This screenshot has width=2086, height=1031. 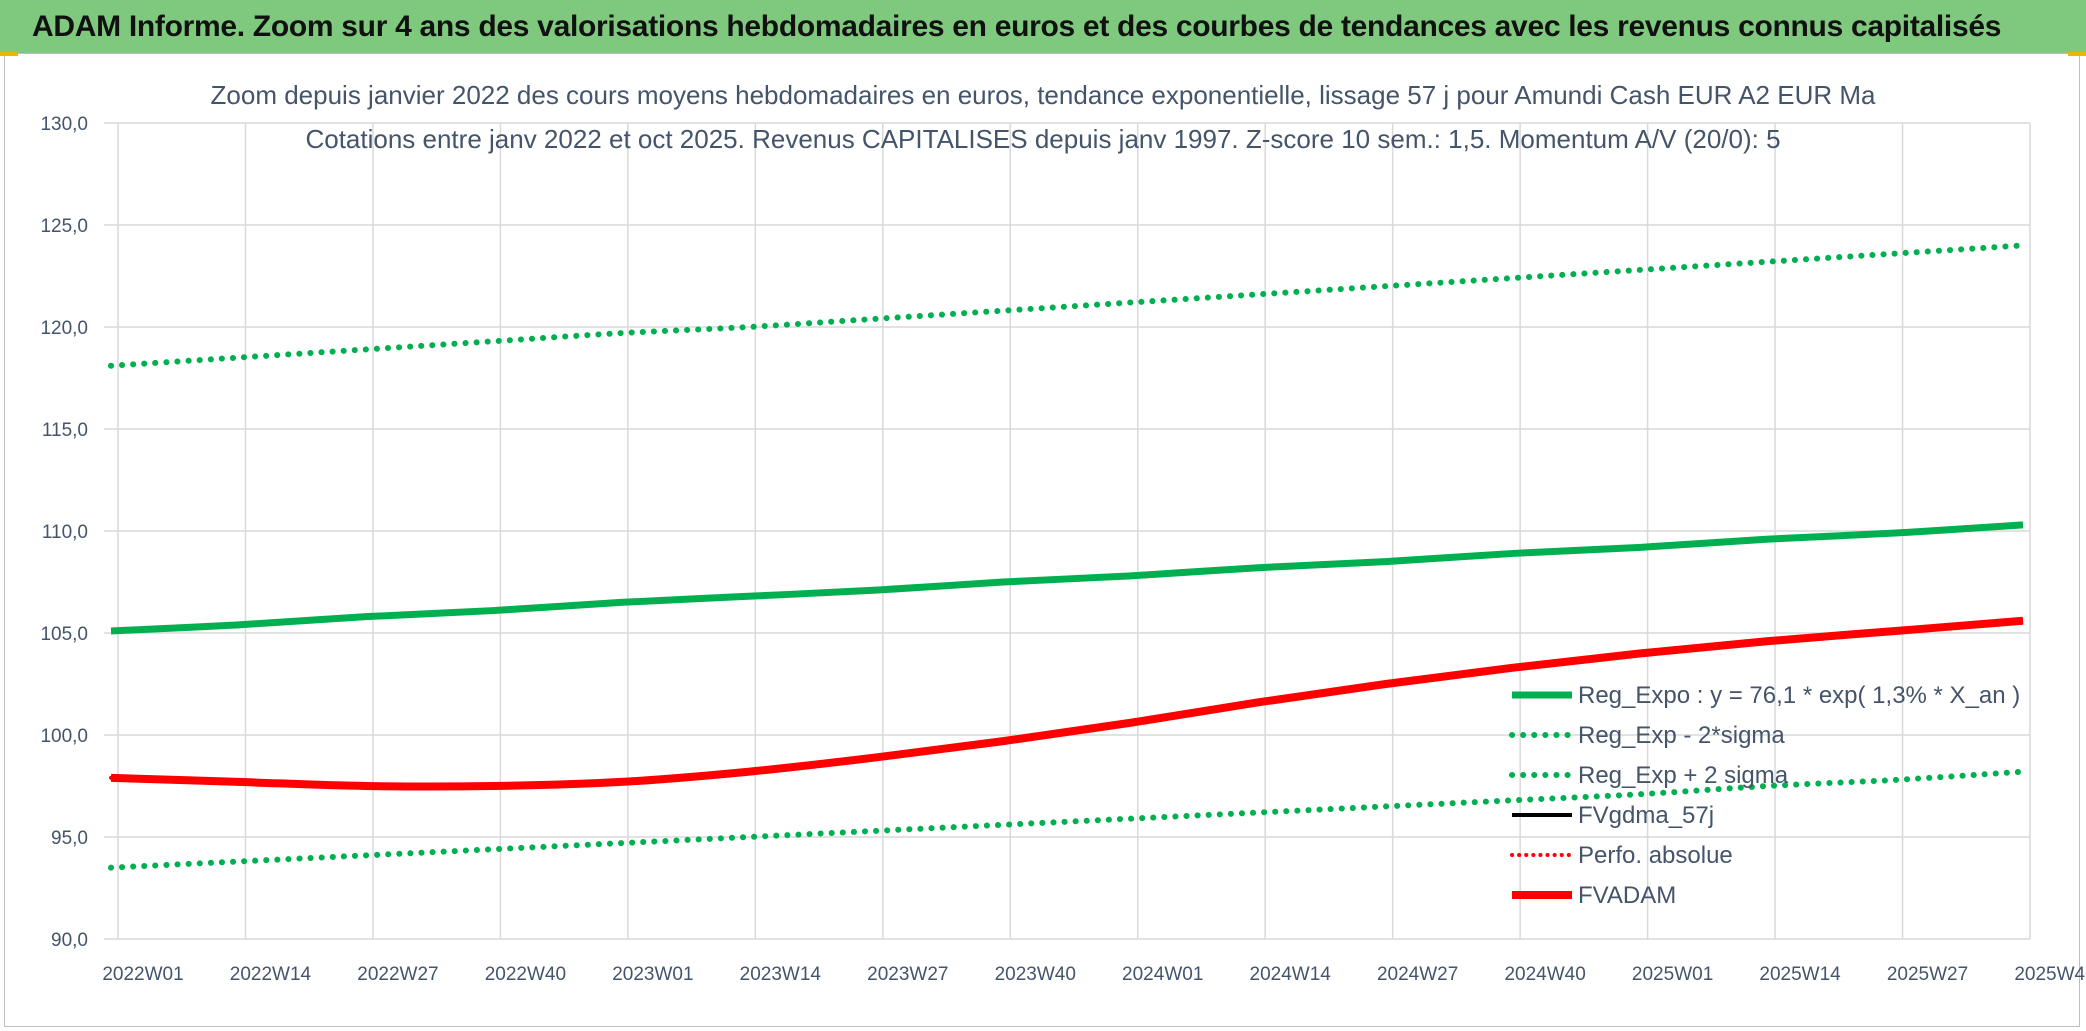 What do you see at coordinates (271, 974) in the screenshot?
I see `x-tick-label: 2022W14` at bounding box center [271, 974].